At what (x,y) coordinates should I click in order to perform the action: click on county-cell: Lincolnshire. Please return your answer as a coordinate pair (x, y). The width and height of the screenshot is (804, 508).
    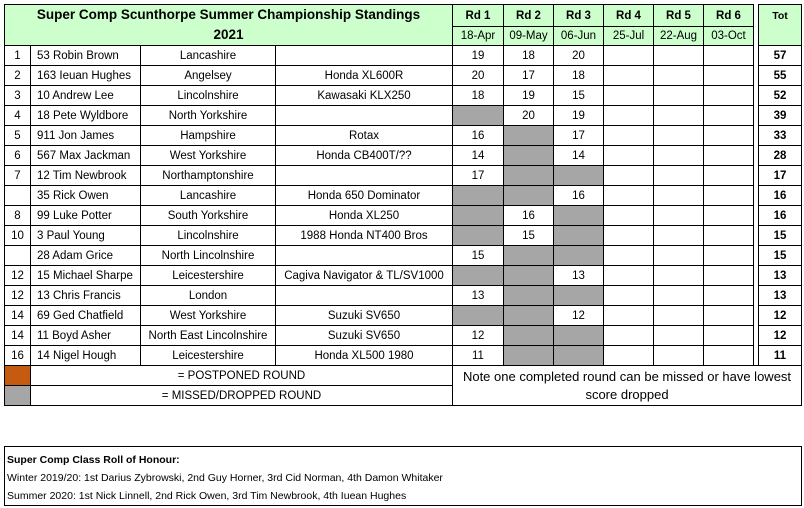
    Looking at the image, I should click on (208, 95).